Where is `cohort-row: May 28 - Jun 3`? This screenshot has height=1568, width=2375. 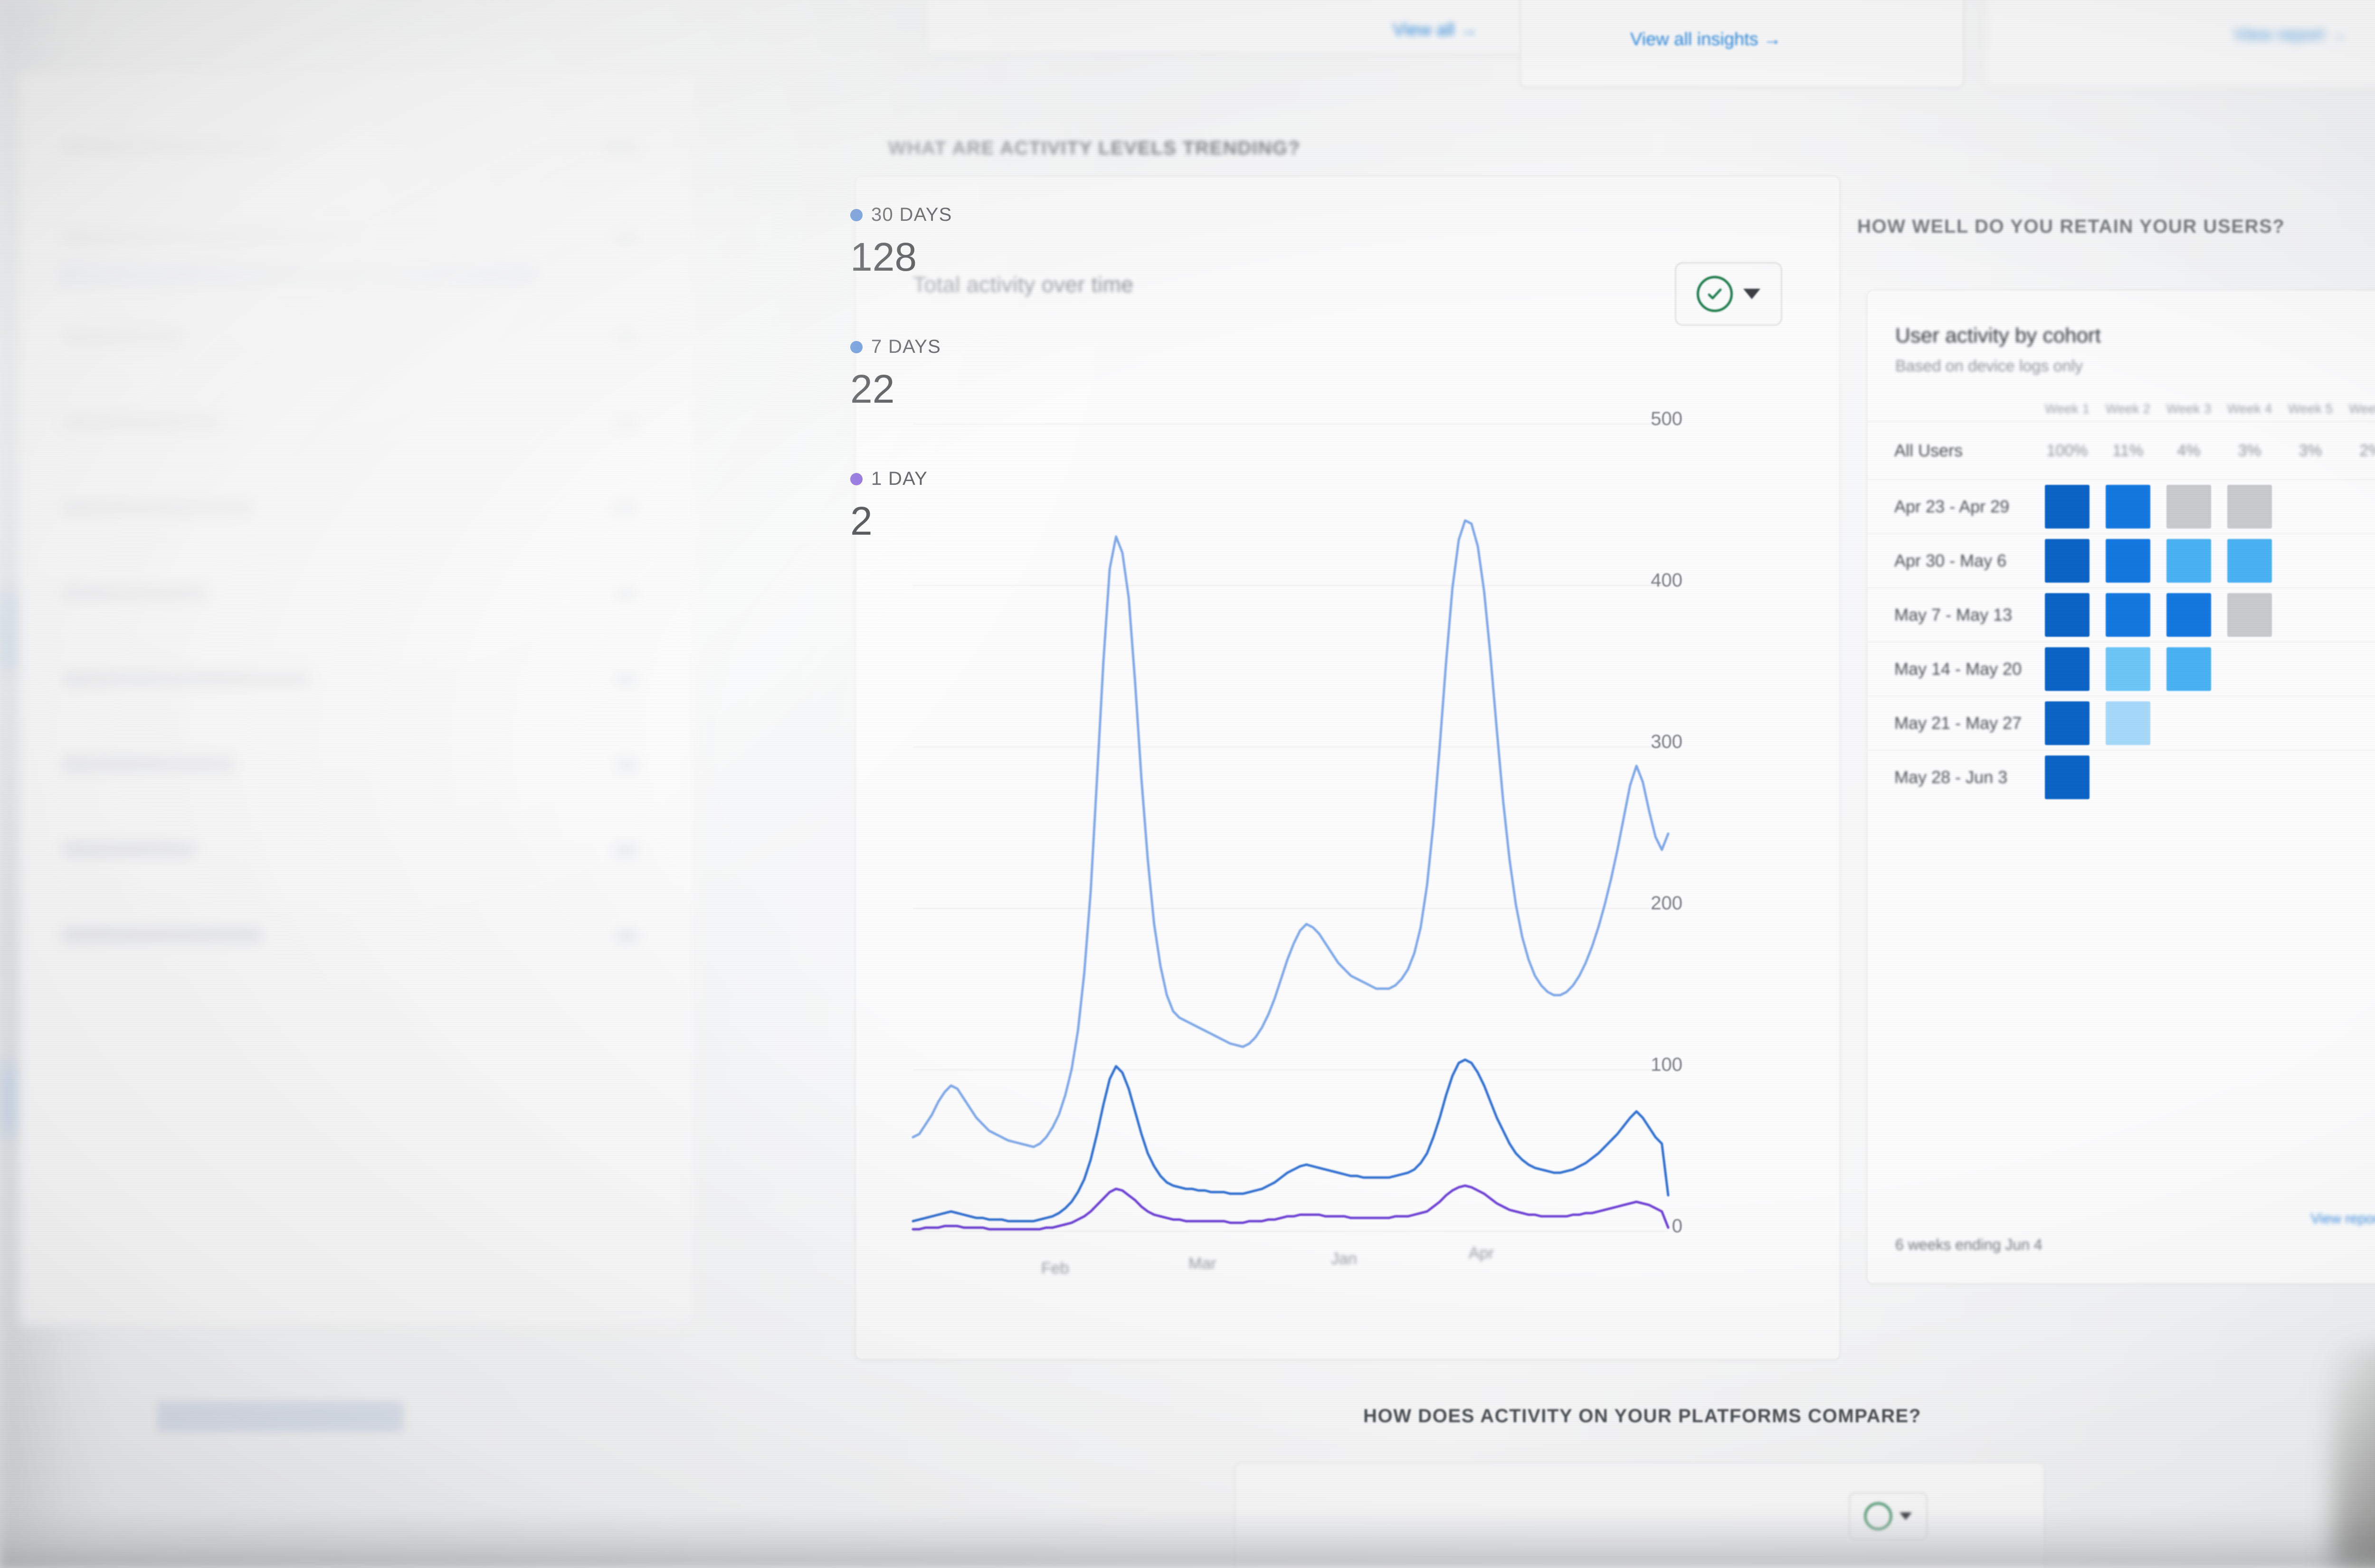 cohort-row: May 28 - Jun 3 is located at coordinates (2121, 777).